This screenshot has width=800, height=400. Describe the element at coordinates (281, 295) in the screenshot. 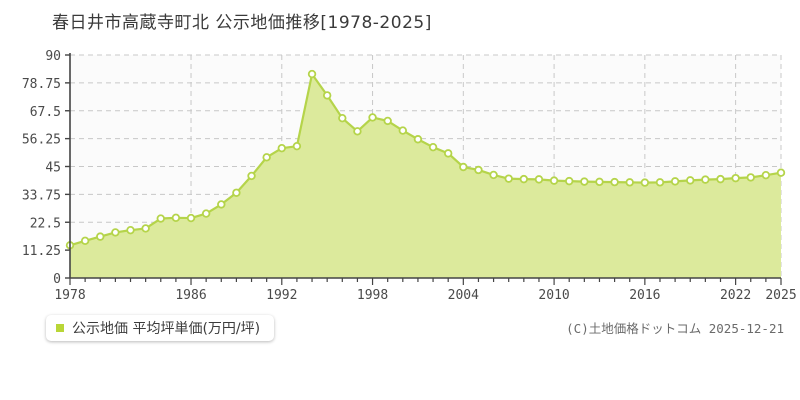

I see `x-axis-tick-label: 1992` at that location.